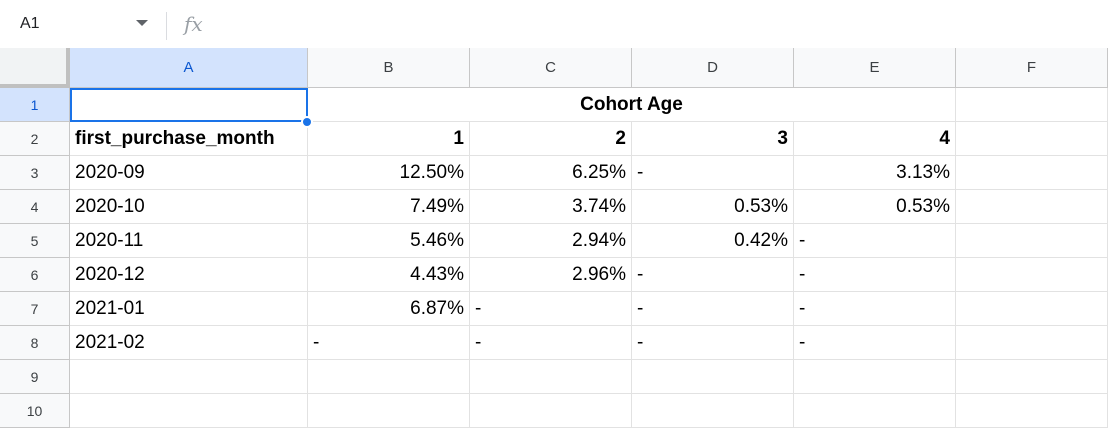 The width and height of the screenshot is (1108, 428). I want to click on table-cell: 0.42%, so click(713, 241).